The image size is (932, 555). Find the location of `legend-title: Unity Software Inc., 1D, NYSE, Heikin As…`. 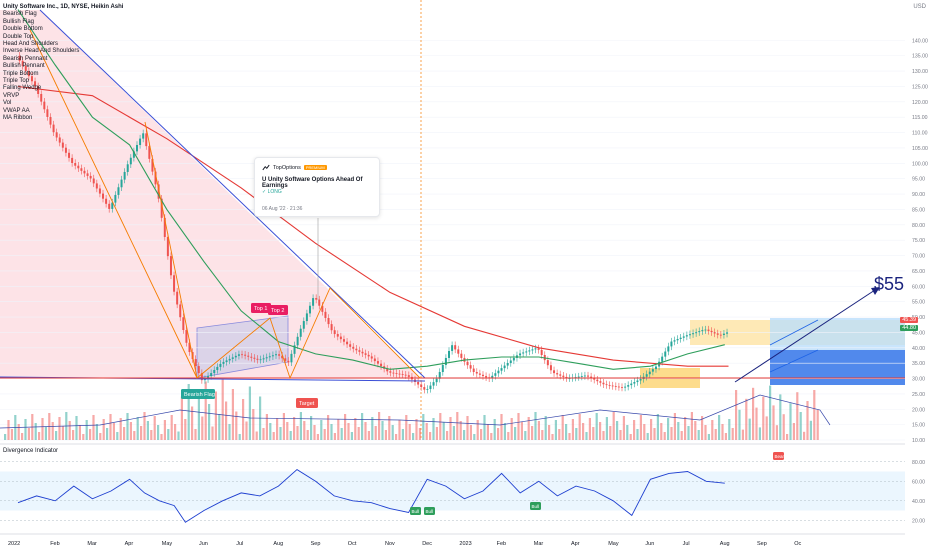

legend-title: Unity Software Inc., 1D, NYSE, Heikin As… is located at coordinates (63, 7).